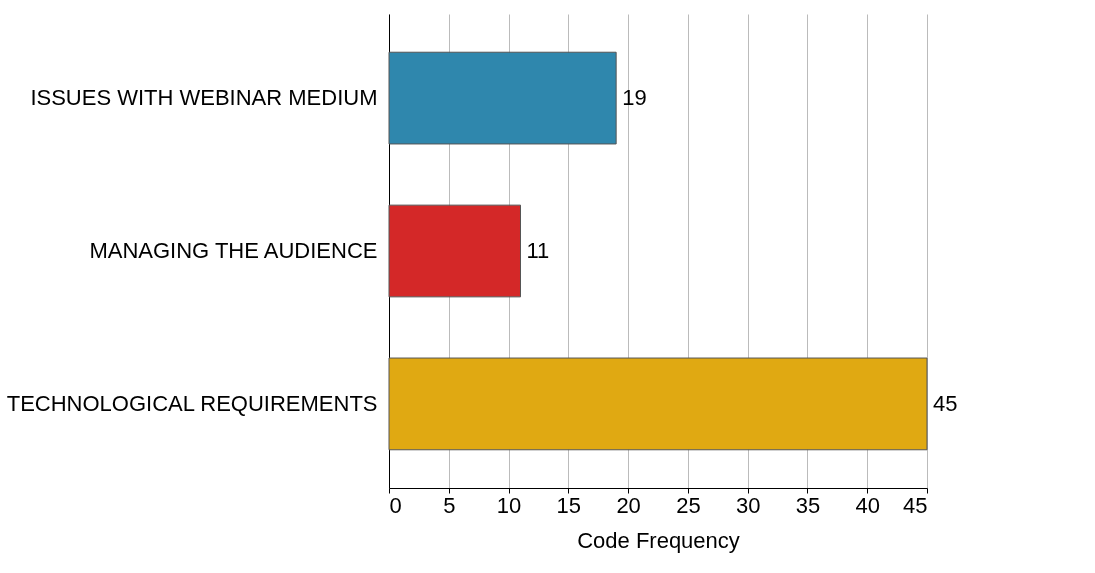  What do you see at coordinates (945, 403) in the screenshot?
I see `data-label: 45` at bounding box center [945, 403].